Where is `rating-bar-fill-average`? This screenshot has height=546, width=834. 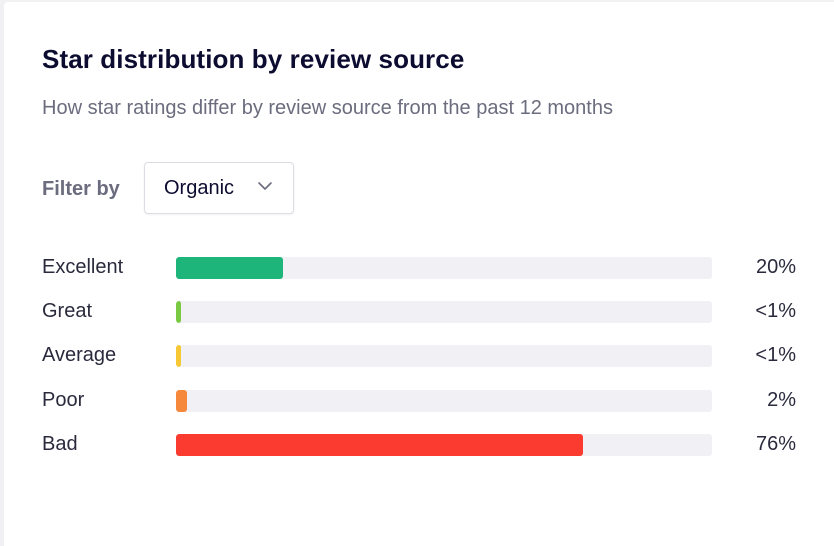 rating-bar-fill-average is located at coordinates (178, 356).